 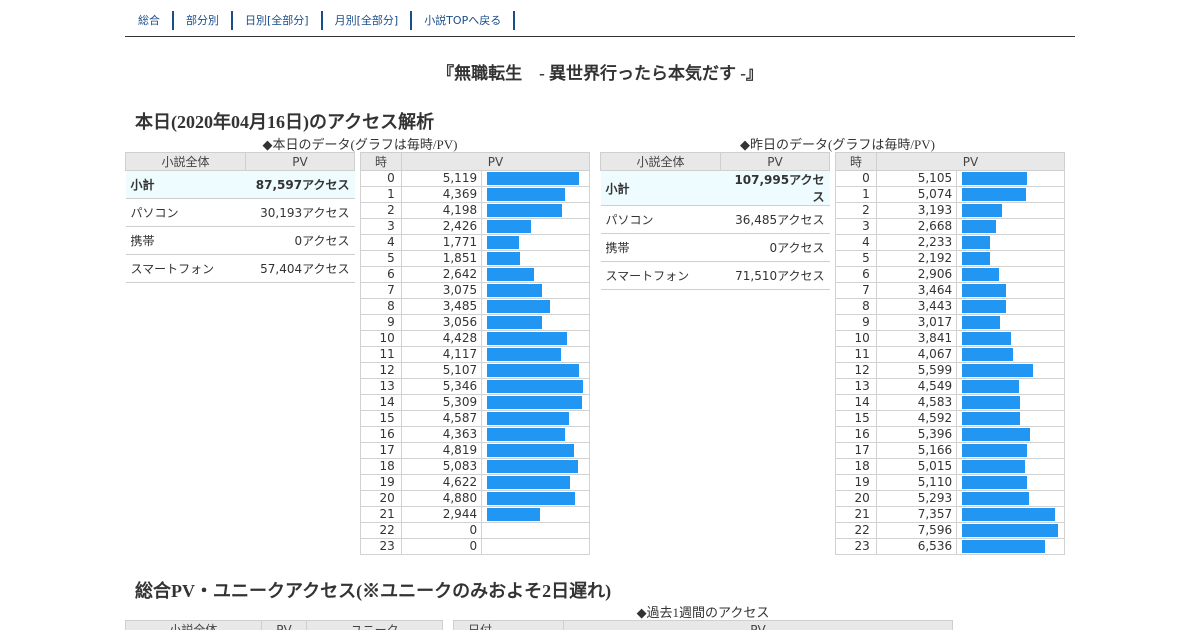 What do you see at coordinates (300, 268) in the screenshot?
I see `summary-value: 57,404アクセス` at bounding box center [300, 268].